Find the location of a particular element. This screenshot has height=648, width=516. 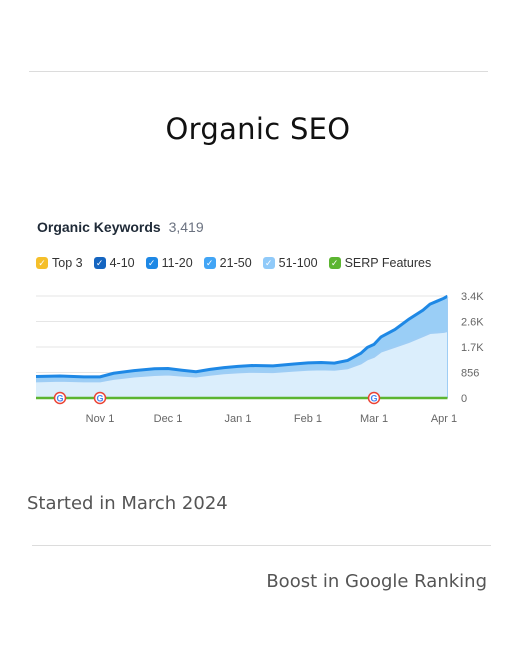

keywords-count: 3,419 is located at coordinates (186, 227).